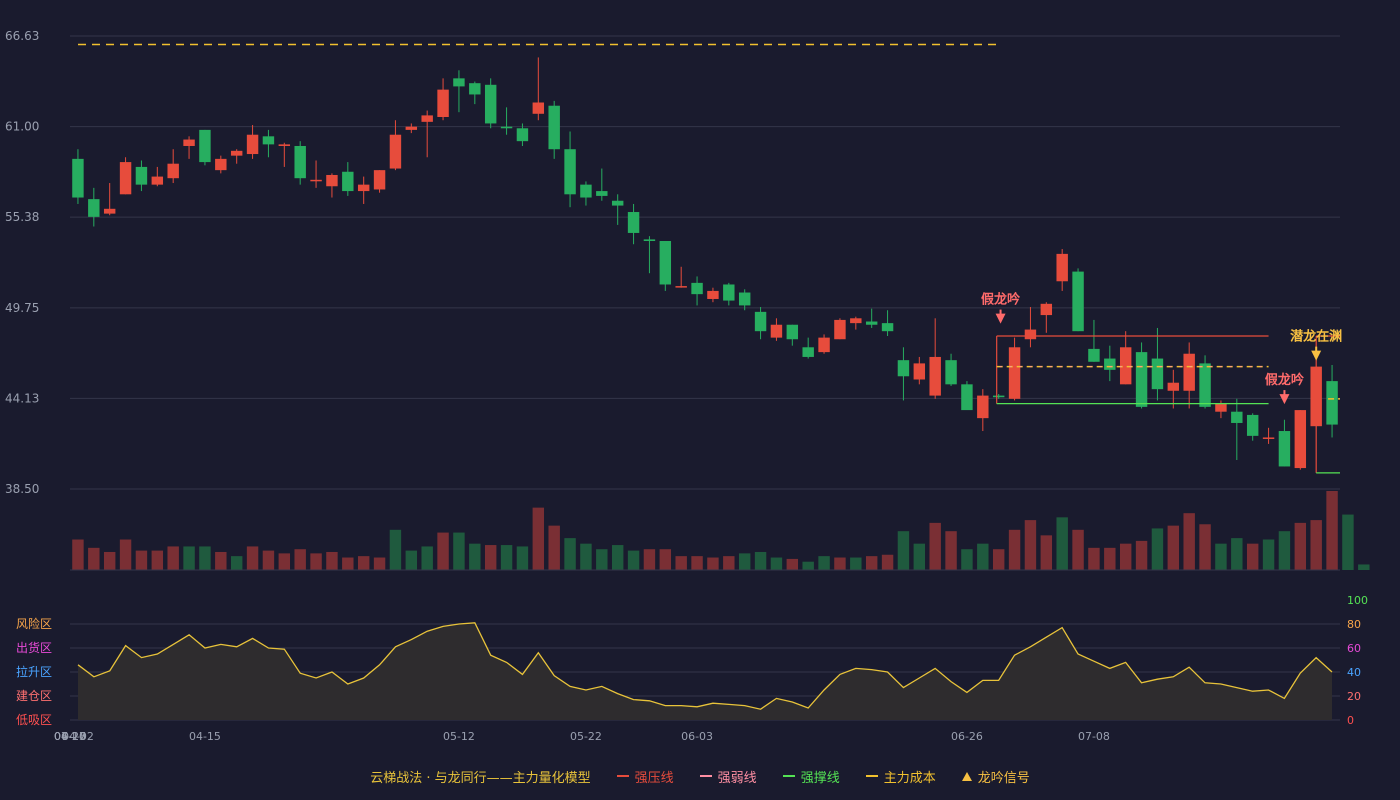 Image resolution: width=1400 pixels, height=800 pixels. What do you see at coordinates (1354, 624) in the screenshot?
I see `indicator-tick-label: 80` at bounding box center [1354, 624].